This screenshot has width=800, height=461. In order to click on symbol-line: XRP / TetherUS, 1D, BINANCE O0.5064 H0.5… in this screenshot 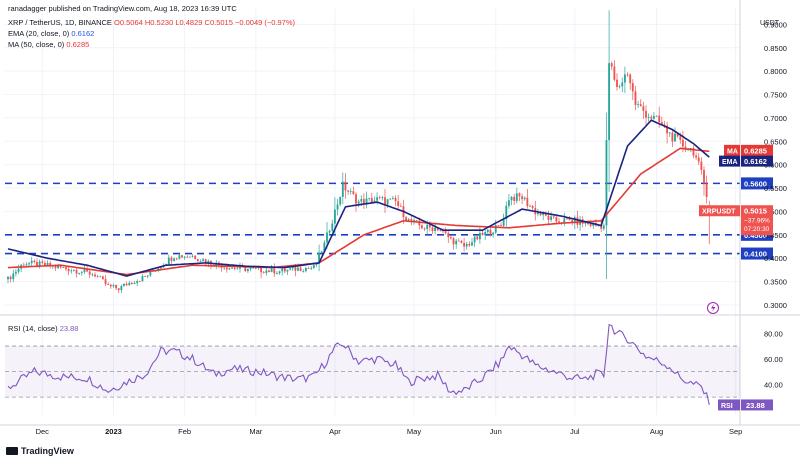, I will do `click(151, 22)`.